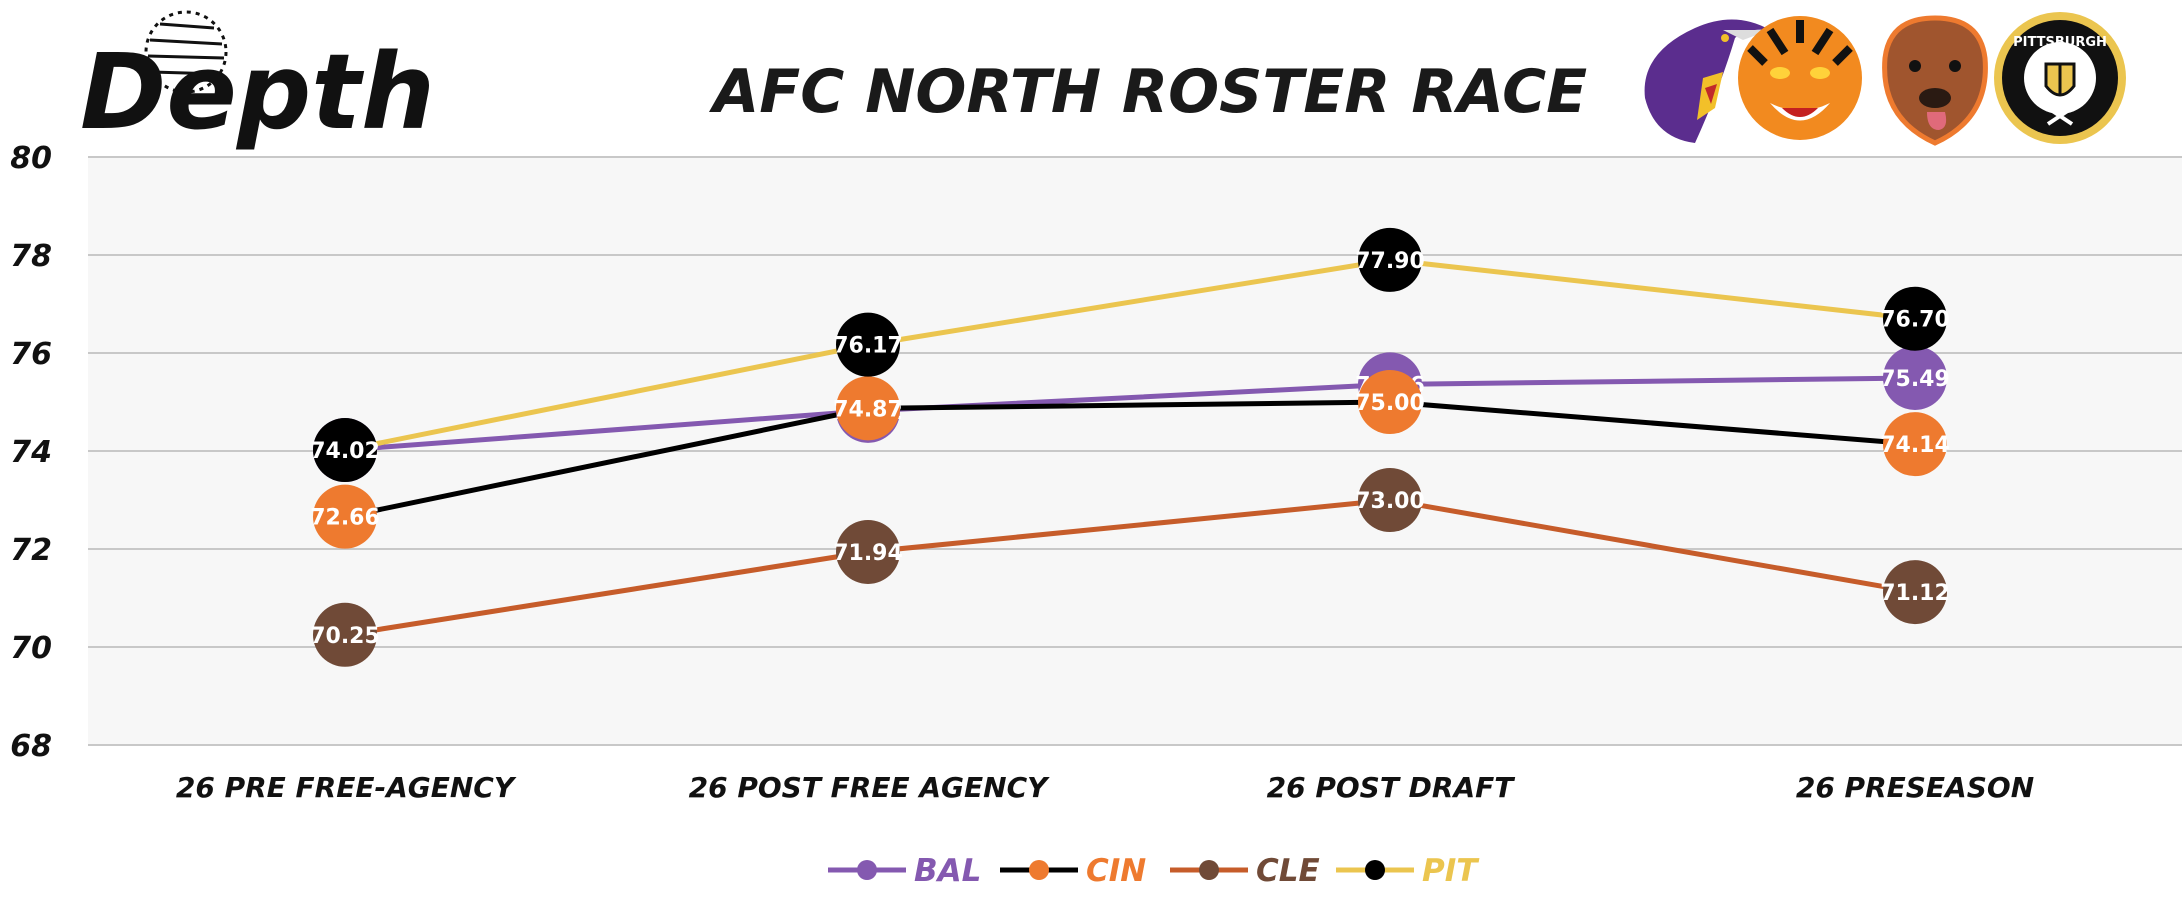  I want to click on legend-label-cle: CLE, so click(1288, 871).